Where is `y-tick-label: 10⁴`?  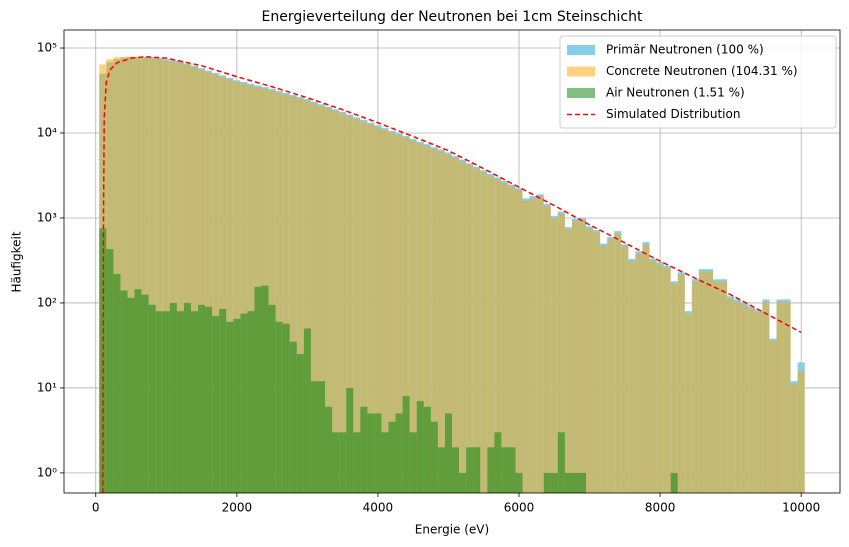 y-tick-label: 10⁴ is located at coordinates (47, 133).